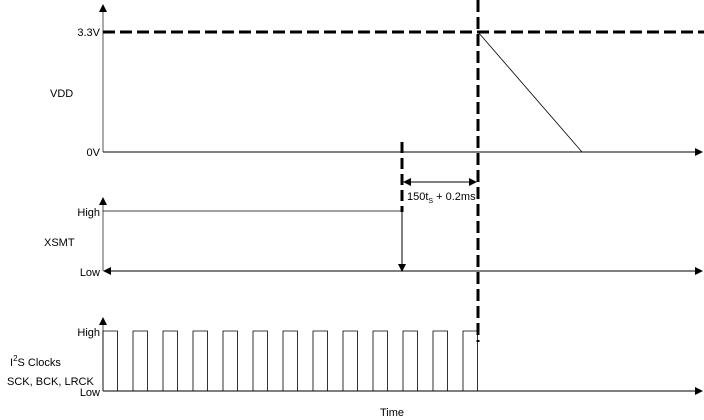 The image size is (704, 420). What do you see at coordinates (90, 273) in the screenshot?
I see `xsmt-low-label: Low` at bounding box center [90, 273].